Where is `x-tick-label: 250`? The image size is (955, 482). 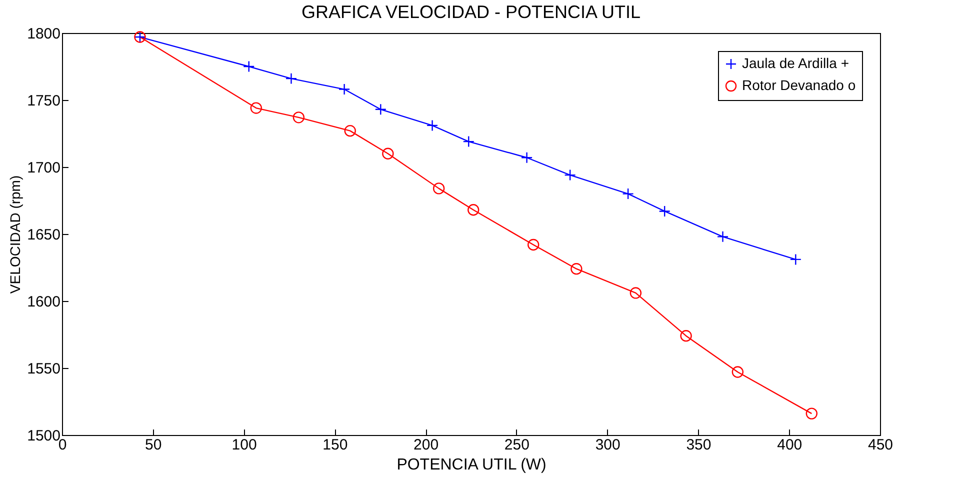 x-tick-label: 250 is located at coordinates (517, 445).